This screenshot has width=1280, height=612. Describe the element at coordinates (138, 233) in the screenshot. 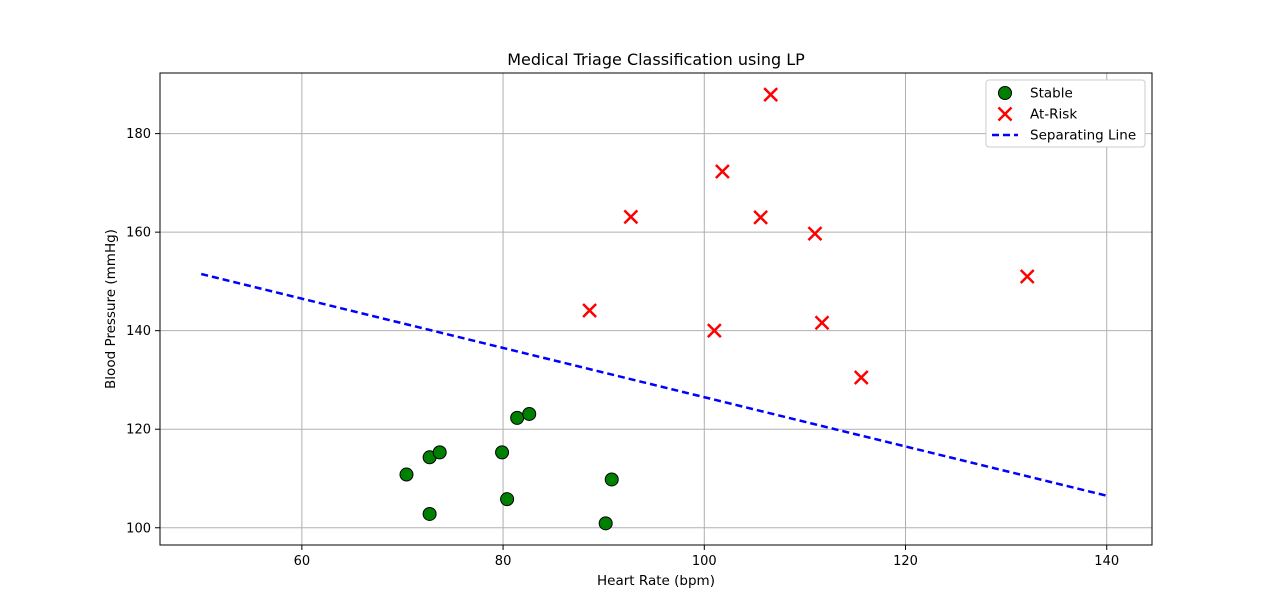

I see `y-tick-label: 160` at that location.